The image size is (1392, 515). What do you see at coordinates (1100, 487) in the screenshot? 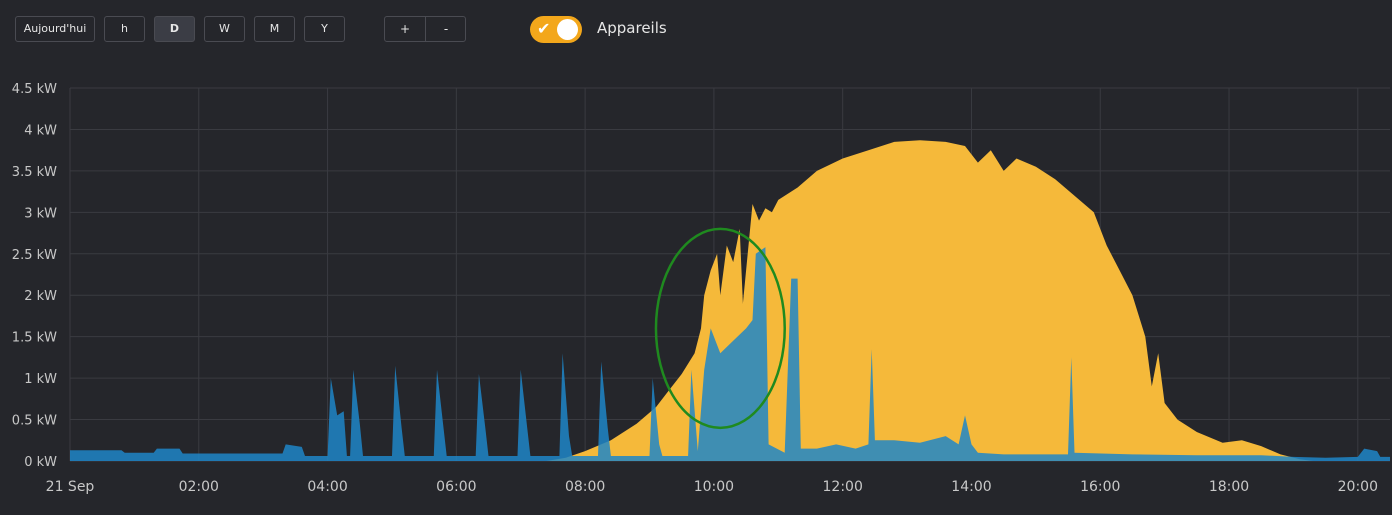
I see `x-tick-label: 16:00` at bounding box center [1100, 487].